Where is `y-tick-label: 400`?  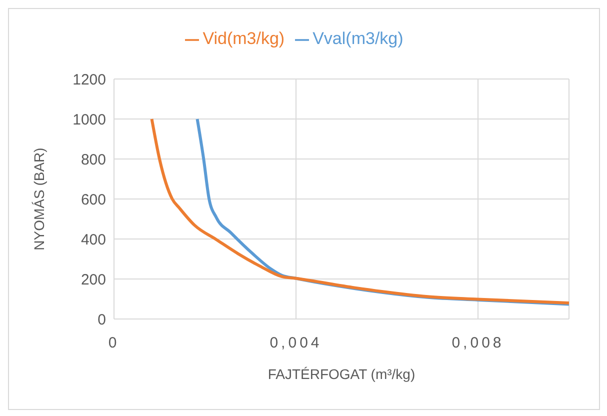
y-tick-label: 400 is located at coordinates (93, 239).